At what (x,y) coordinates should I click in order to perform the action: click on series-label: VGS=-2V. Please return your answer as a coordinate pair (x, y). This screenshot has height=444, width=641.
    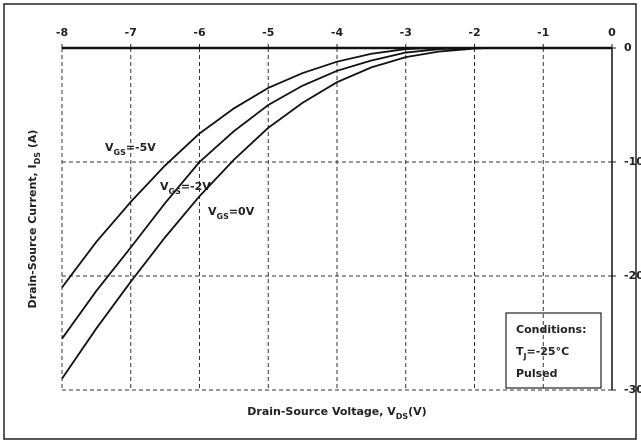
    Looking at the image, I should click on (185, 188).